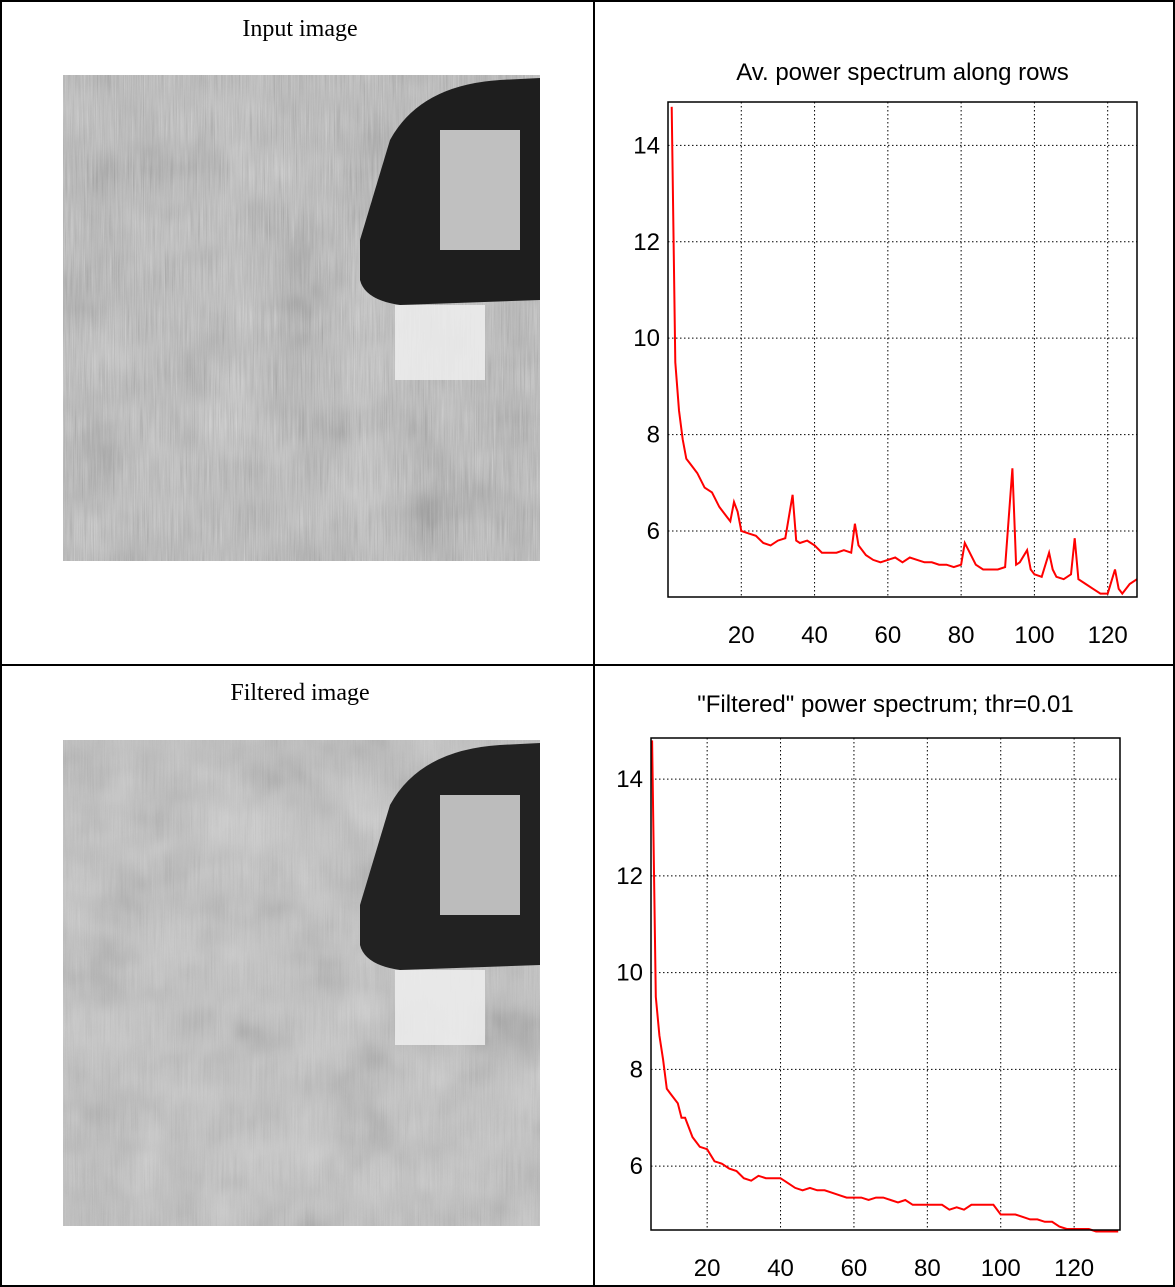 This screenshot has width=1175, height=1287. What do you see at coordinates (299, 29) in the screenshot?
I see `image-caption: Input image` at bounding box center [299, 29].